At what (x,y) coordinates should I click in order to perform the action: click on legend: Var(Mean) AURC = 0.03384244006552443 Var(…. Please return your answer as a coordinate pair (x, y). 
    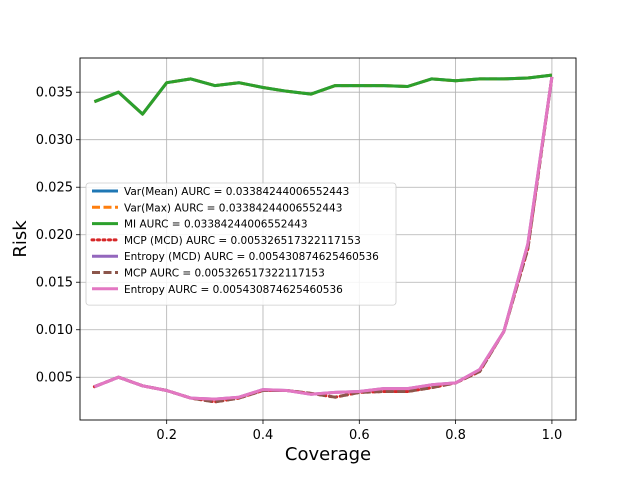
    Looking at the image, I should click on (241, 244).